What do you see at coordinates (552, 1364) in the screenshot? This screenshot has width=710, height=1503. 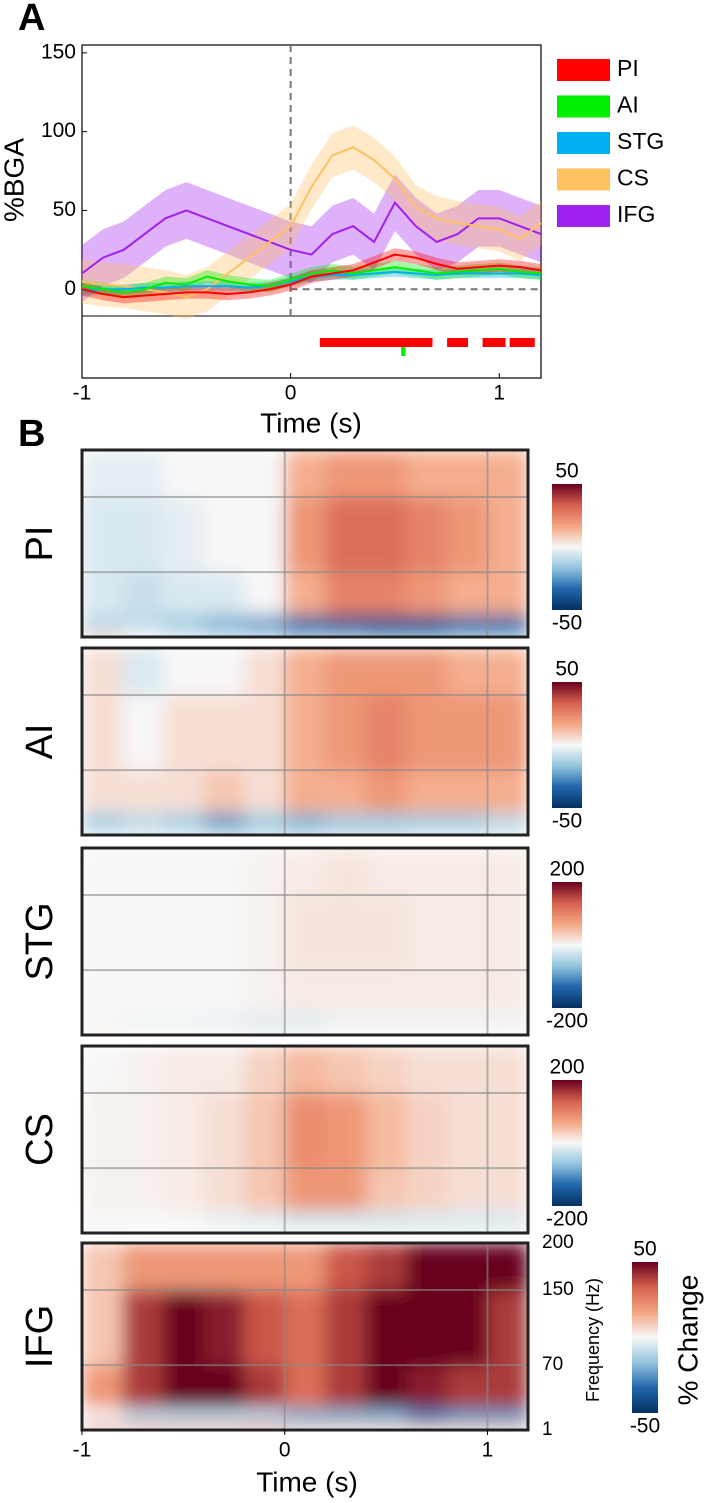 I see `y-tick-label: 70` at bounding box center [552, 1364].